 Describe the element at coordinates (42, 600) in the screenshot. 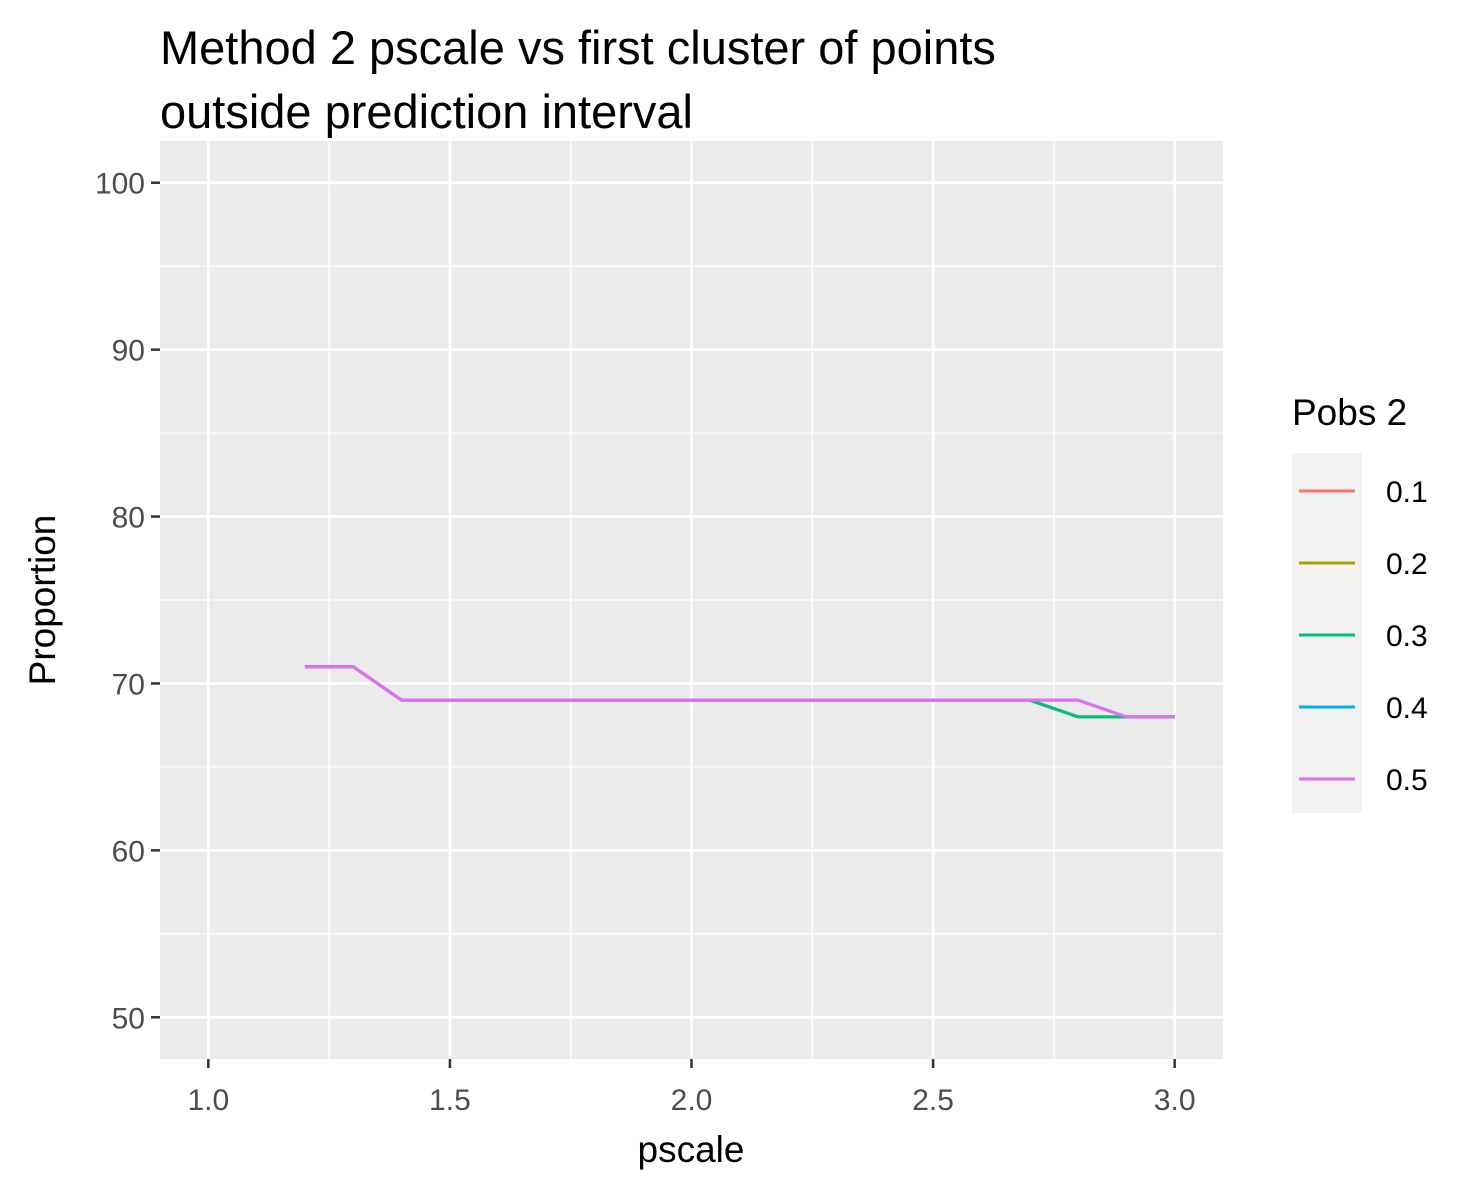

I see `y-axis-title: Proportion` at that location.